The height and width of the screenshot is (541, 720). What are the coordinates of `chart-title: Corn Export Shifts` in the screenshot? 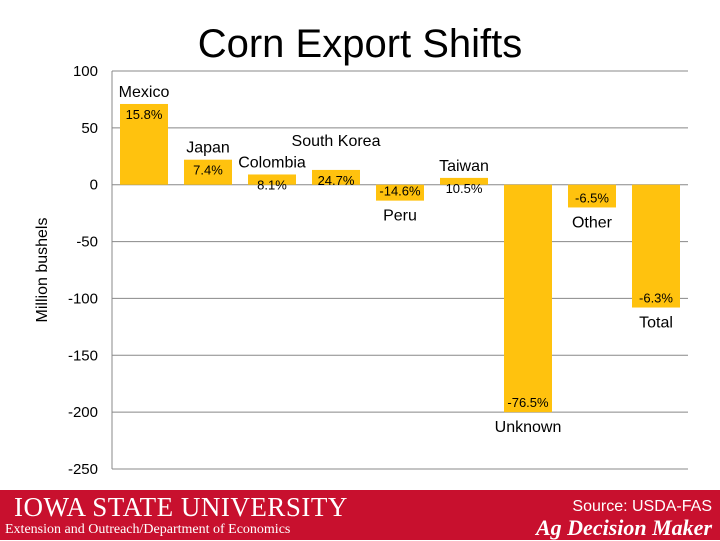 It's located at (360, 44).